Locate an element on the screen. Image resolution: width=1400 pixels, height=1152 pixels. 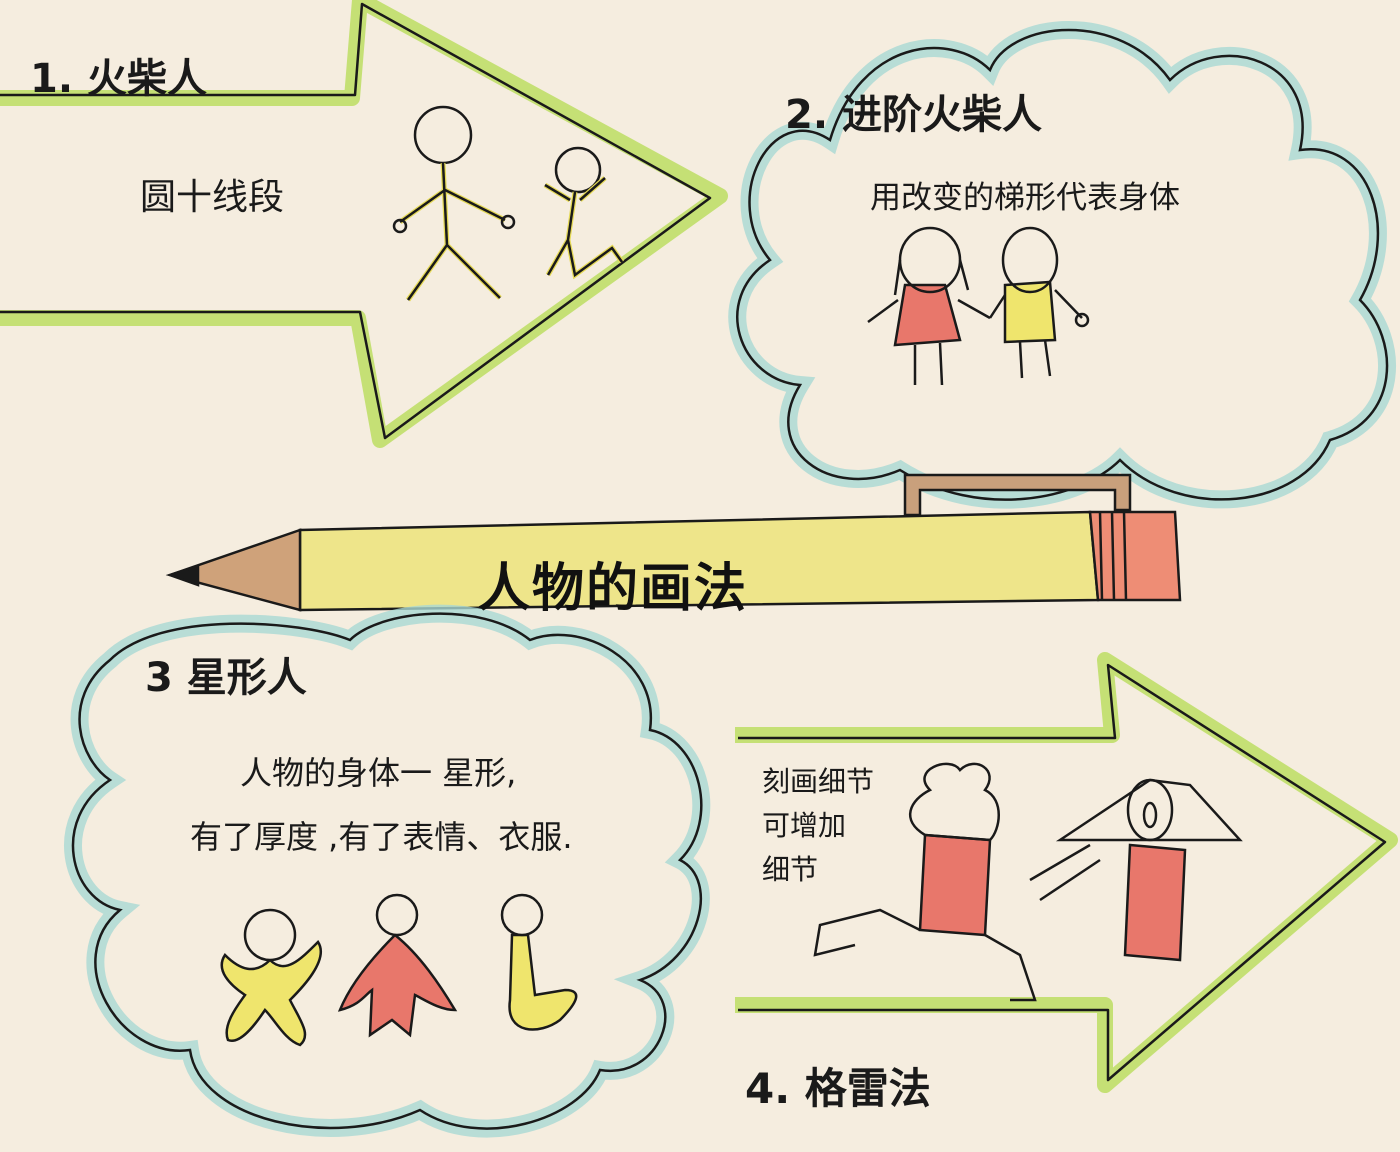
section-3-heading: 3 星形人 is located at coordinates (226, 678).